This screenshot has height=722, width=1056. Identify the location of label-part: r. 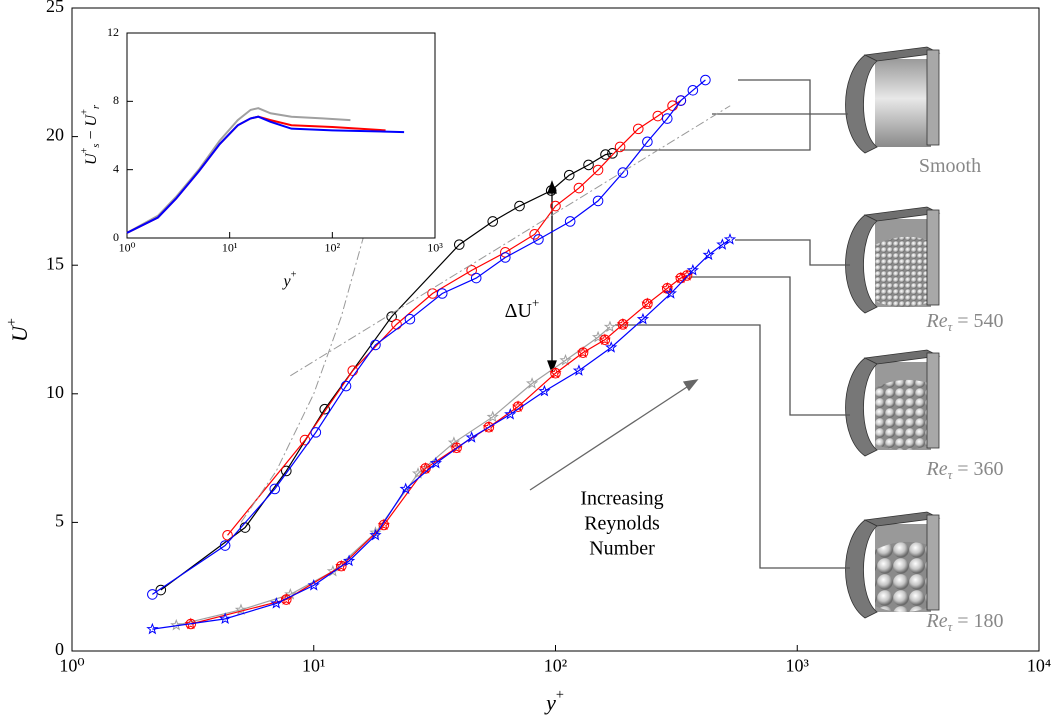
(96, 106).